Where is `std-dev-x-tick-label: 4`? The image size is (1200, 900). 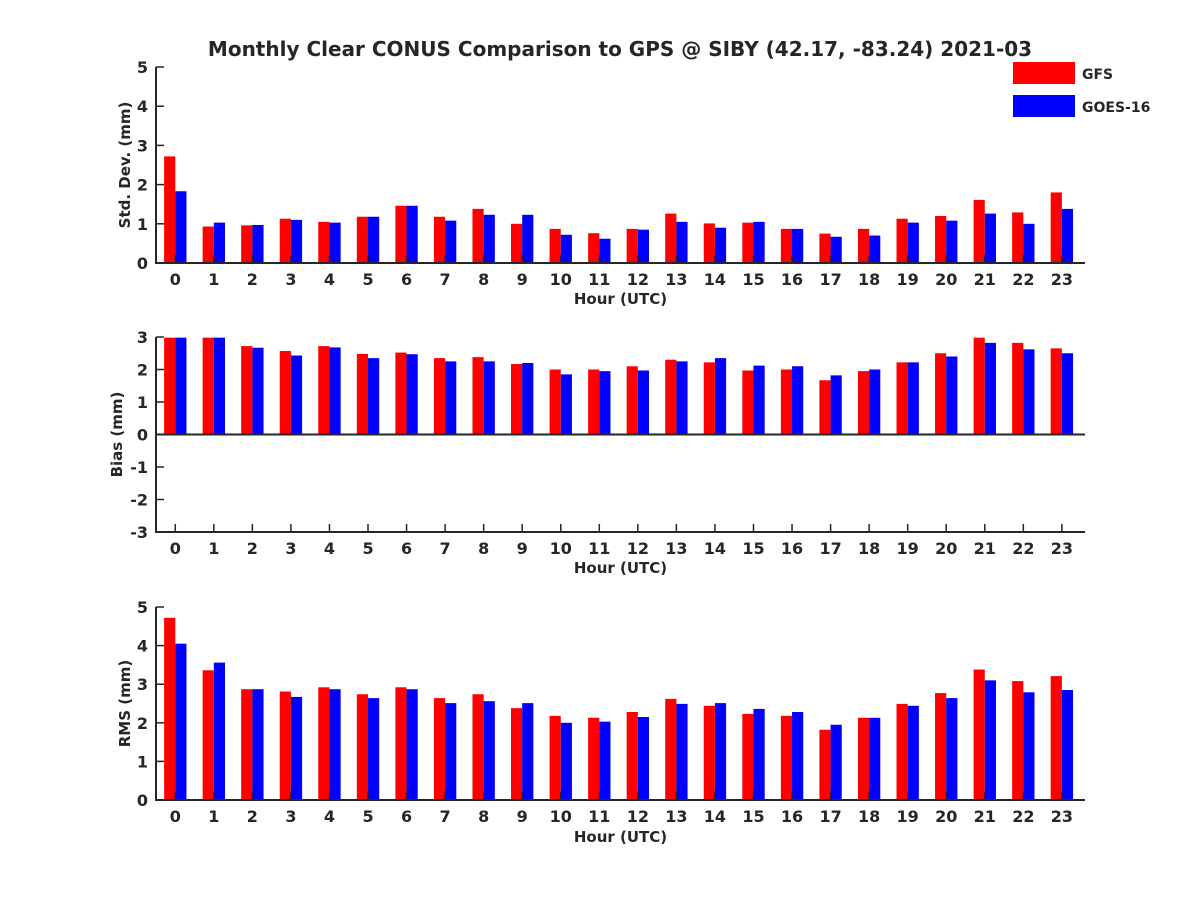
std-dev-x-tick-label: 4 is located at coordinates (329, 279).